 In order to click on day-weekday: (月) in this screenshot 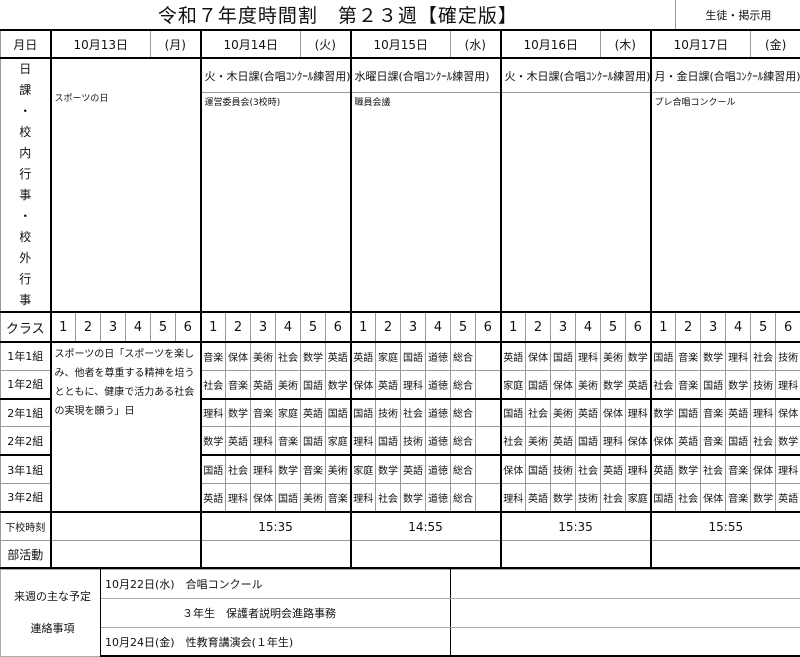, I will do `click(176, 44)`.